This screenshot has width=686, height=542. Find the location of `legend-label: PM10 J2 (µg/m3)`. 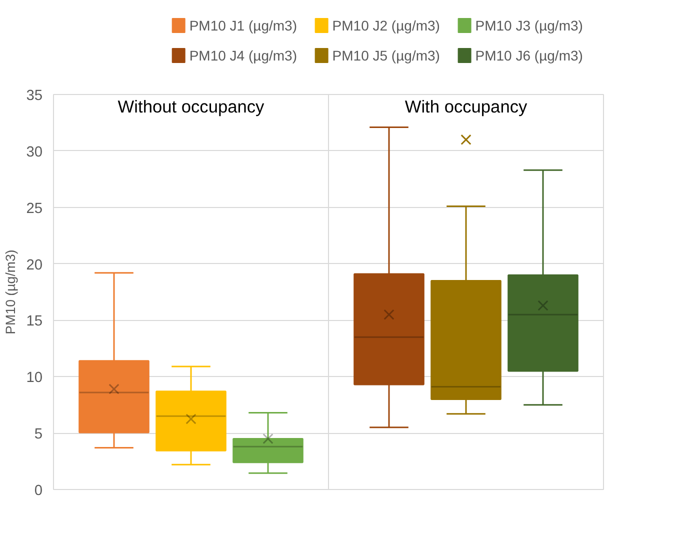

legend-label: PM10 J2 (µg/m3) is located at coordinates (386, 26).